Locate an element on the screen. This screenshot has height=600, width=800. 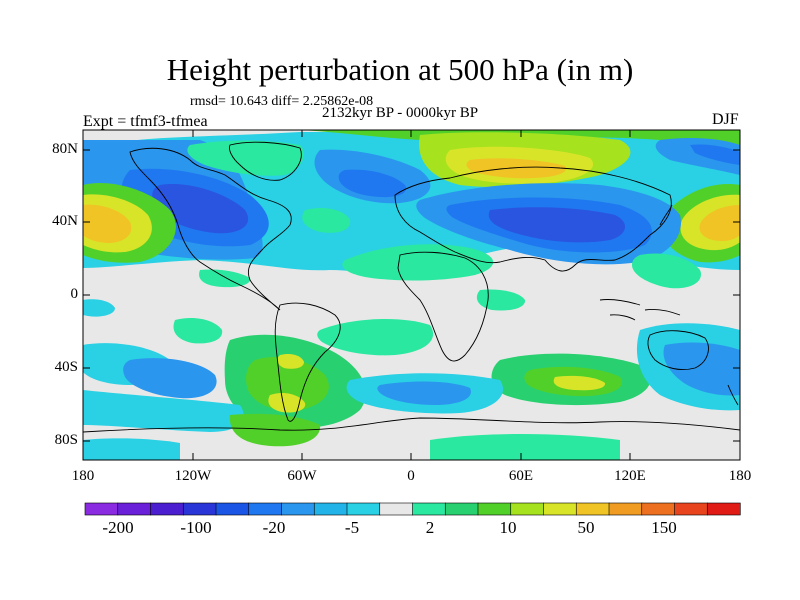
npac-high-core is located at coordinates (107, 223).